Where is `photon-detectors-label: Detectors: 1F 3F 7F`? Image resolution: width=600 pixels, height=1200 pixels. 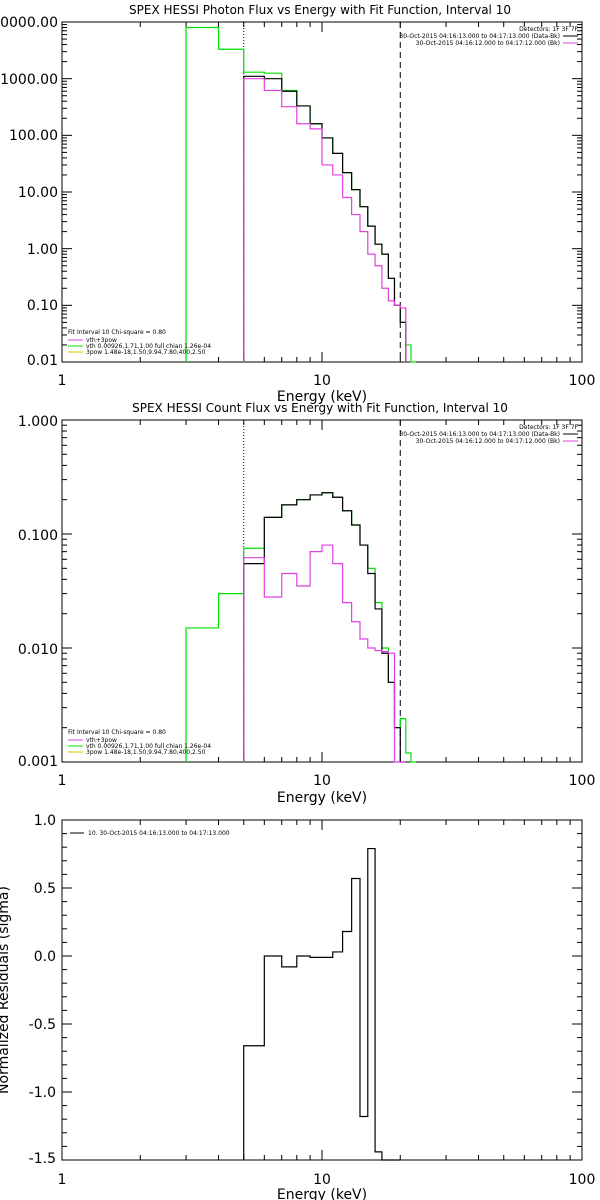
photon-detectors-label: Detectors: 1F 3F 7F is located at coordinates (548, 29).